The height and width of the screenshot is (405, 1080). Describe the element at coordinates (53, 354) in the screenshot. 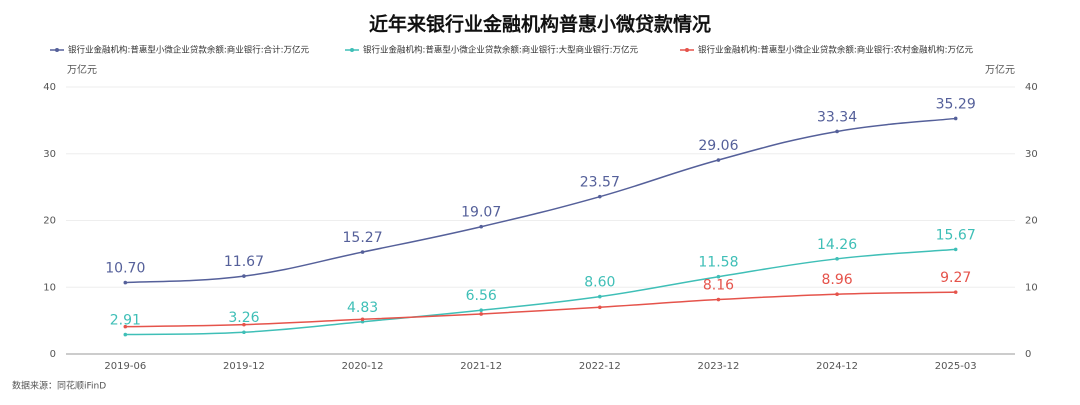

I see `y-tick-label: 0` at that location.